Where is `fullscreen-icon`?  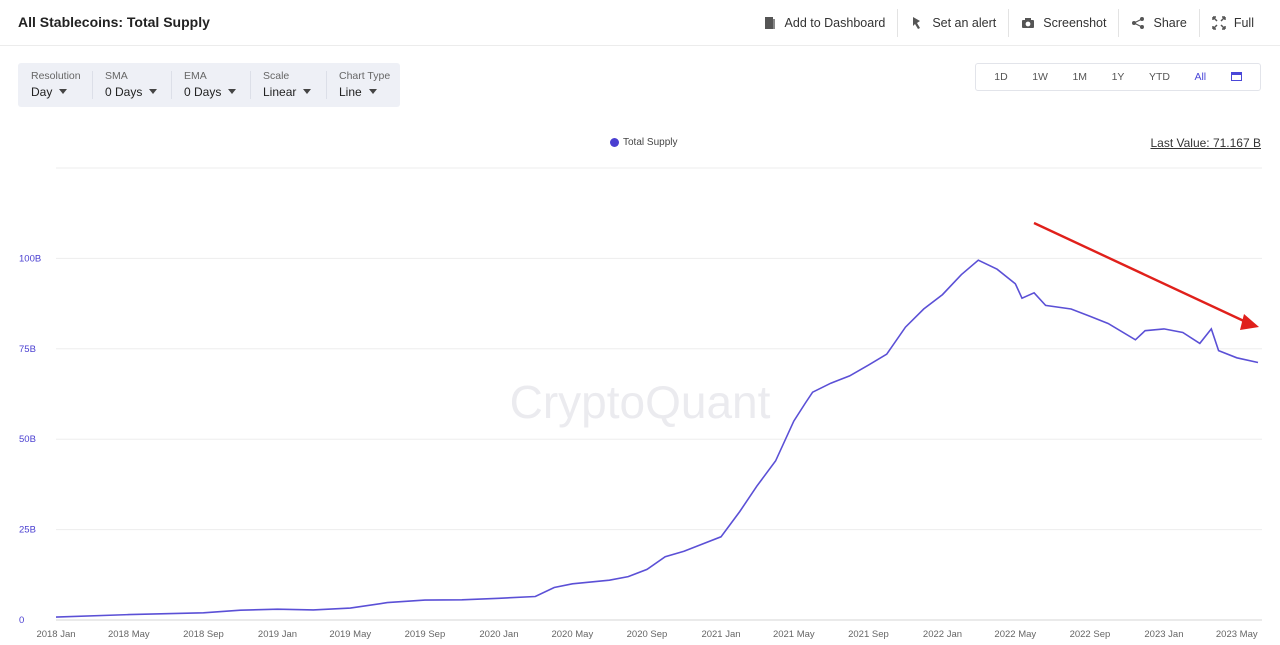
fullscreen-icon is located at coordinates (1219, 23).